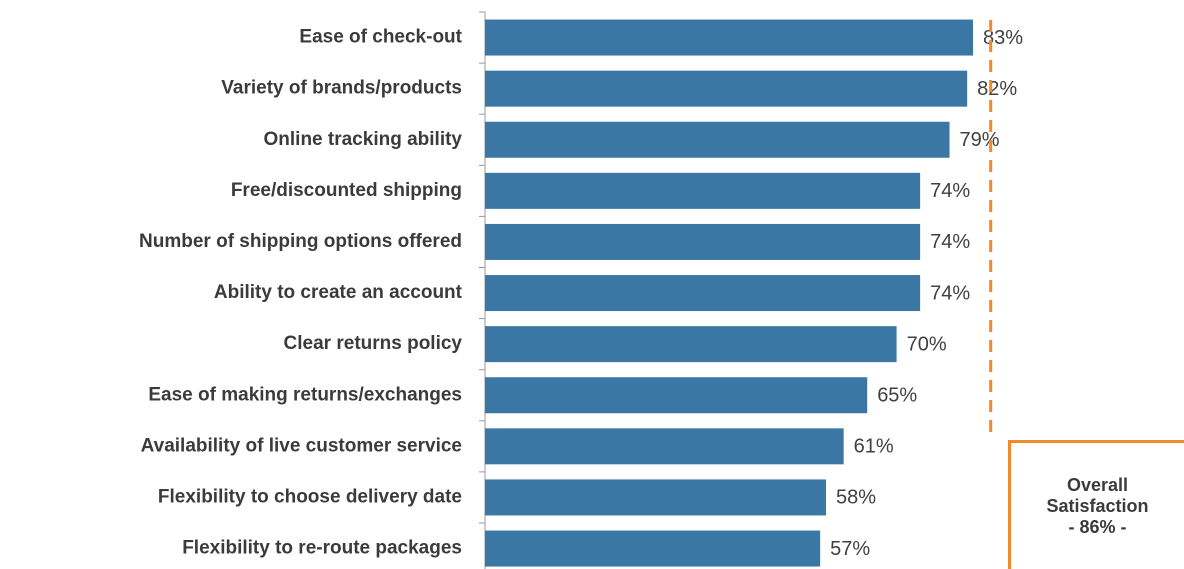 This screenshot has width=1184, height=569. Describe the element at coordinates (980, 140) in the screenshot. I see `value-label: 79%` at that location.